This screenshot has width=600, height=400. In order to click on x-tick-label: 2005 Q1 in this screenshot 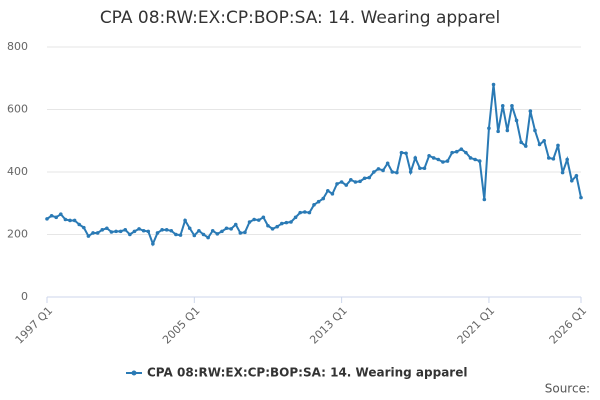, I will do `click(181, 325)`.